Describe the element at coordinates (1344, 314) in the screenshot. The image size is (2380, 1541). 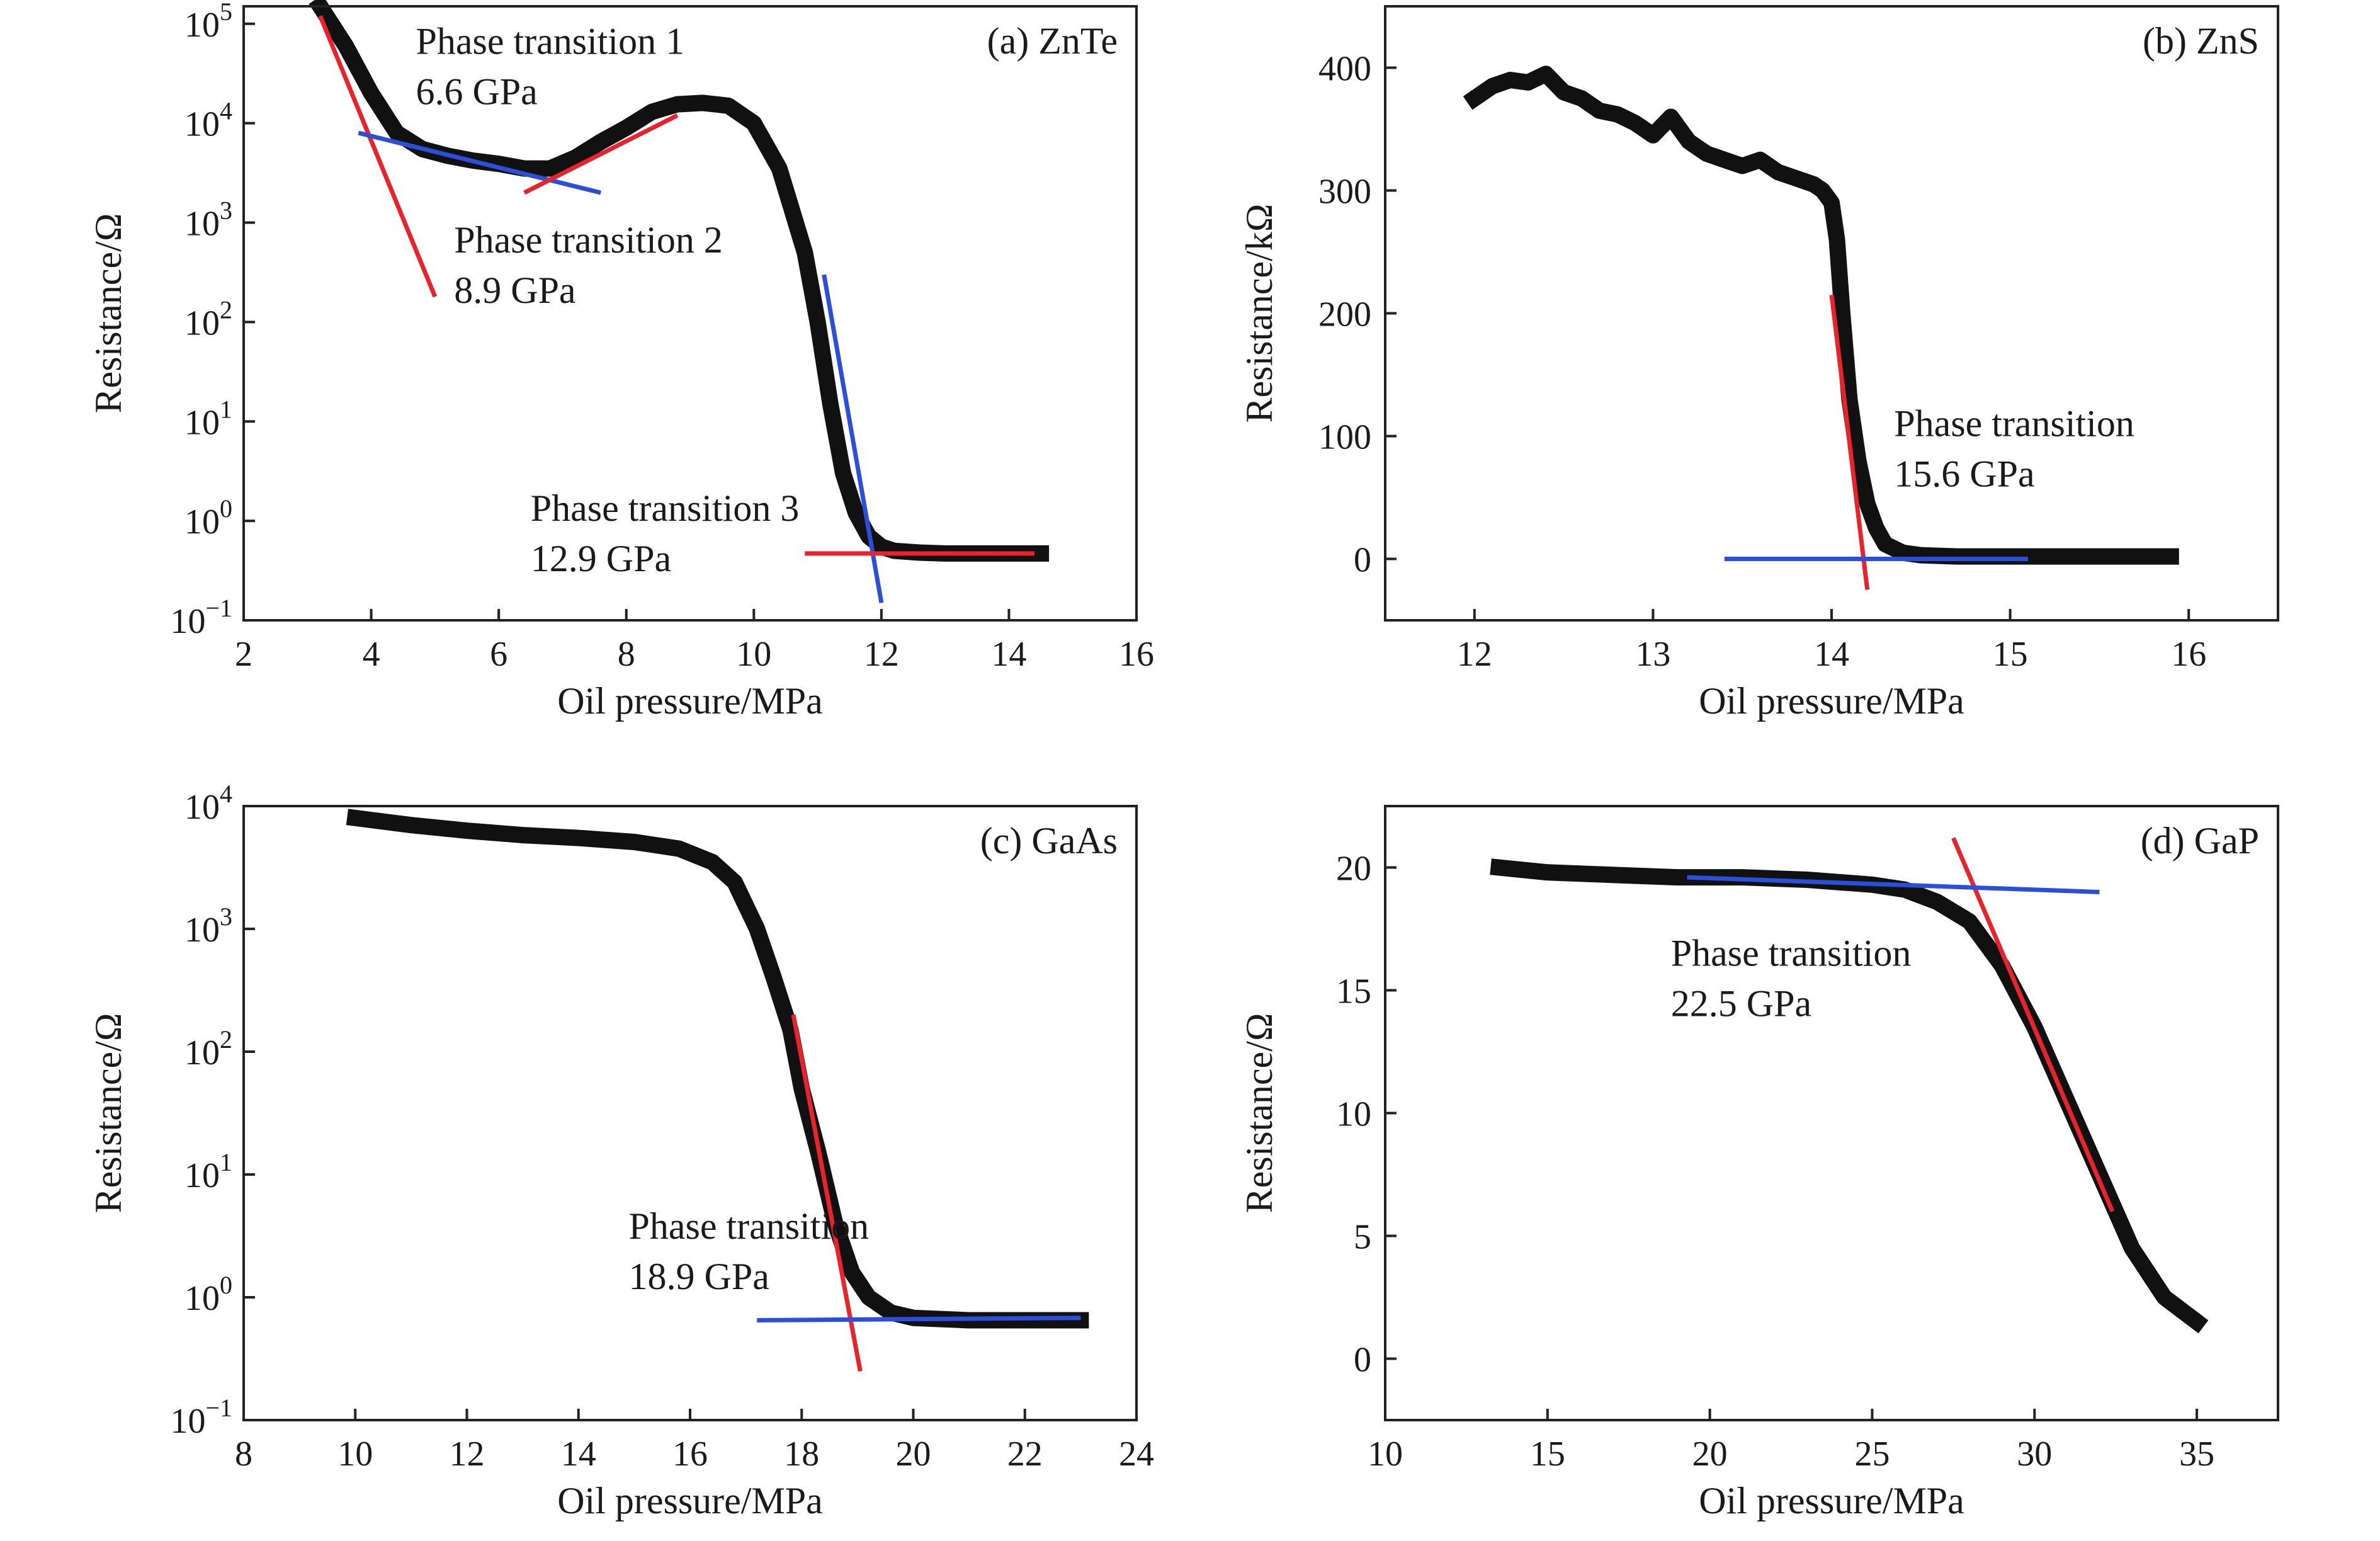
I see `y-tick-label: 200` at that location.